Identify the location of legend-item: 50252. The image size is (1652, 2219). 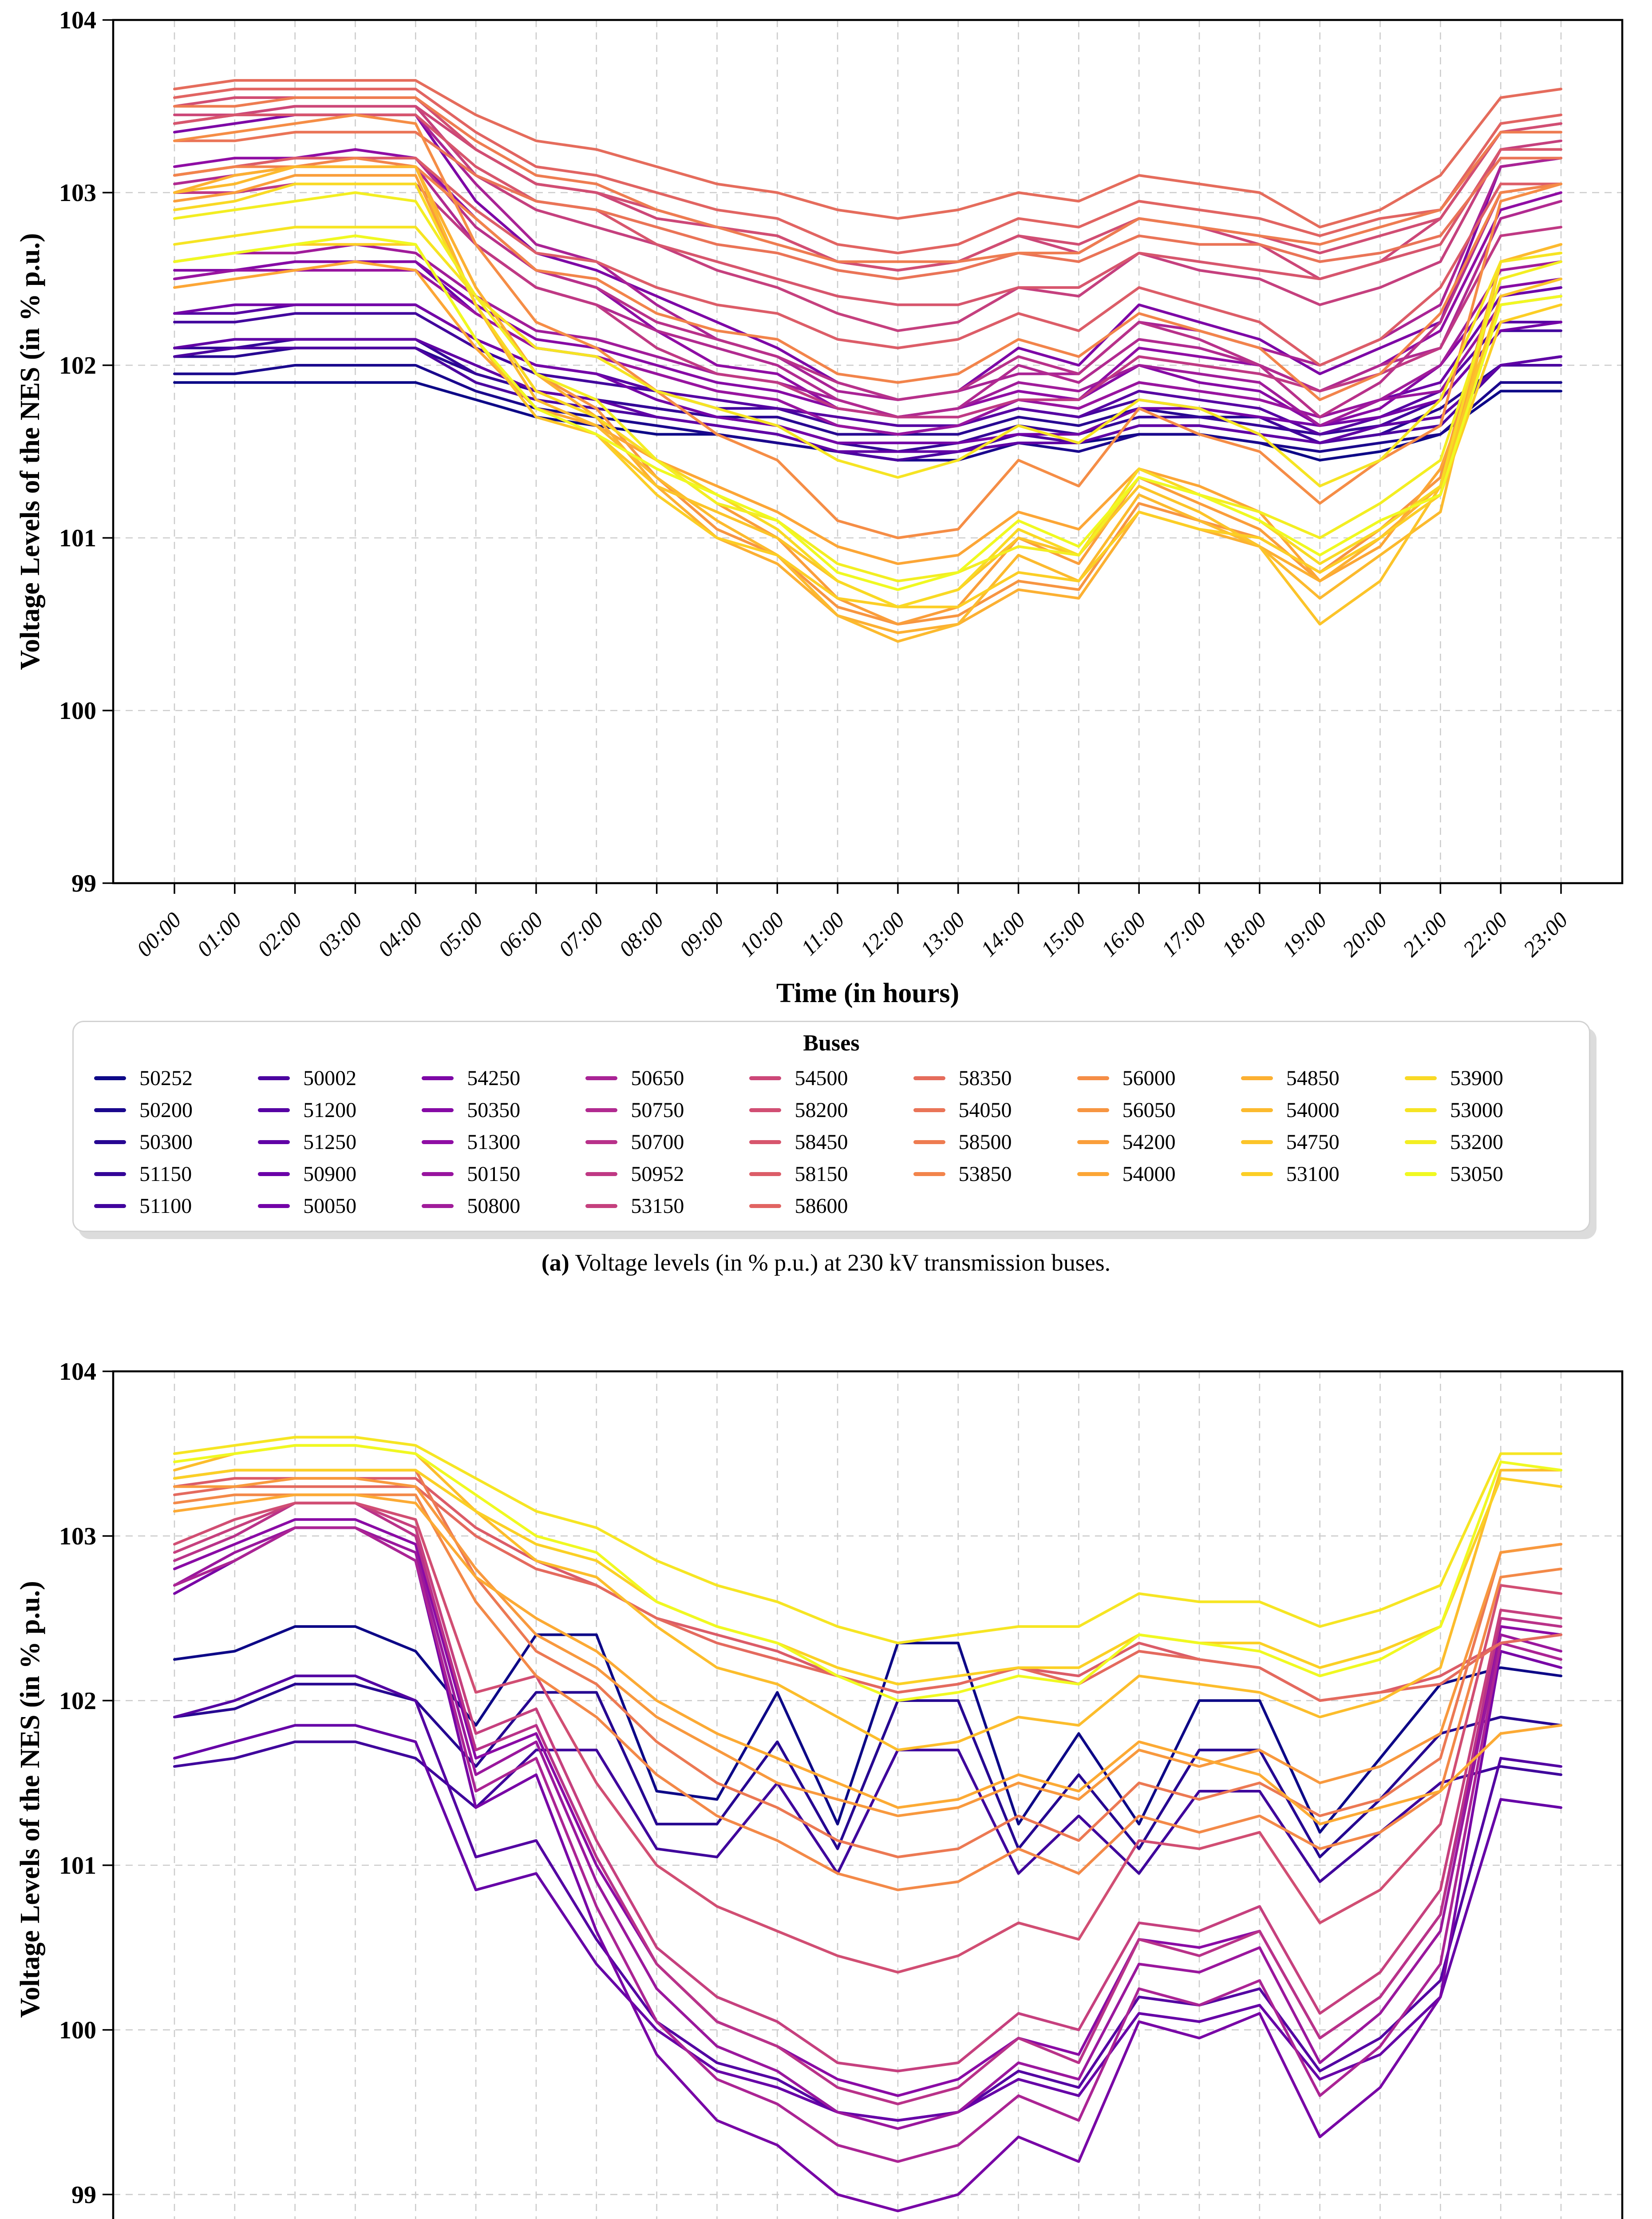
(176, 1078).